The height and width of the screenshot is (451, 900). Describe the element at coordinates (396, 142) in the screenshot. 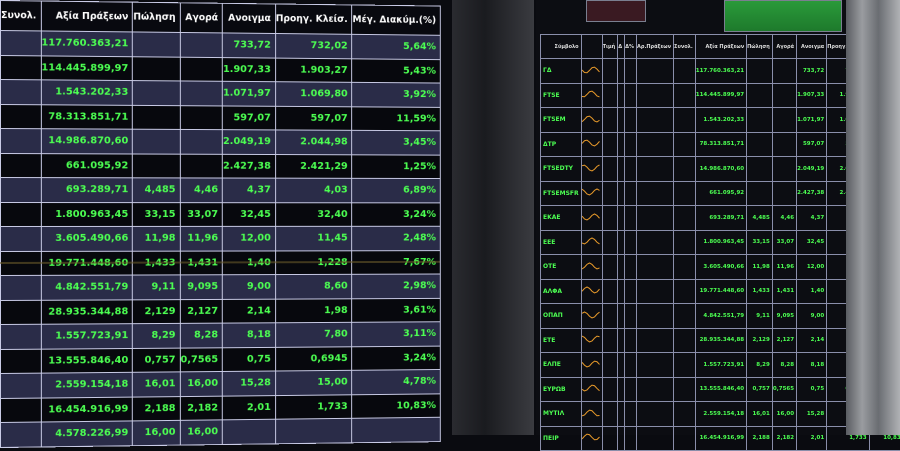

I see `table-cell: 3,45%` at that location.